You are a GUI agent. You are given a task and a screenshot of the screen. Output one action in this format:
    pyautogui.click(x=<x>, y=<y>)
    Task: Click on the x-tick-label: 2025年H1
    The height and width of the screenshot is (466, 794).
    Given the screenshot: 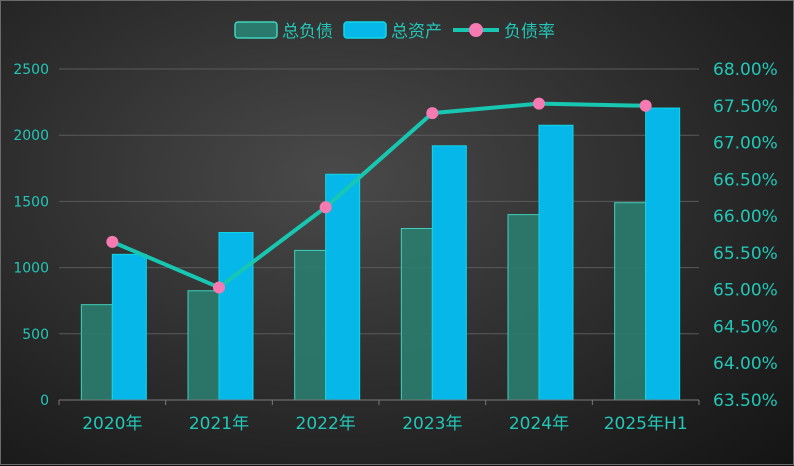 What is the action you would take?
    pyautogui.click(x=646, y=424)
    